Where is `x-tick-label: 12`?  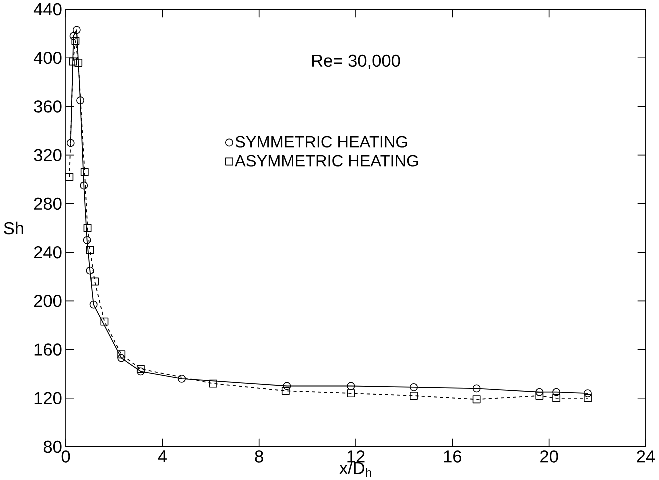
x-tick-label: 12 is located at coordinates (356, 456).